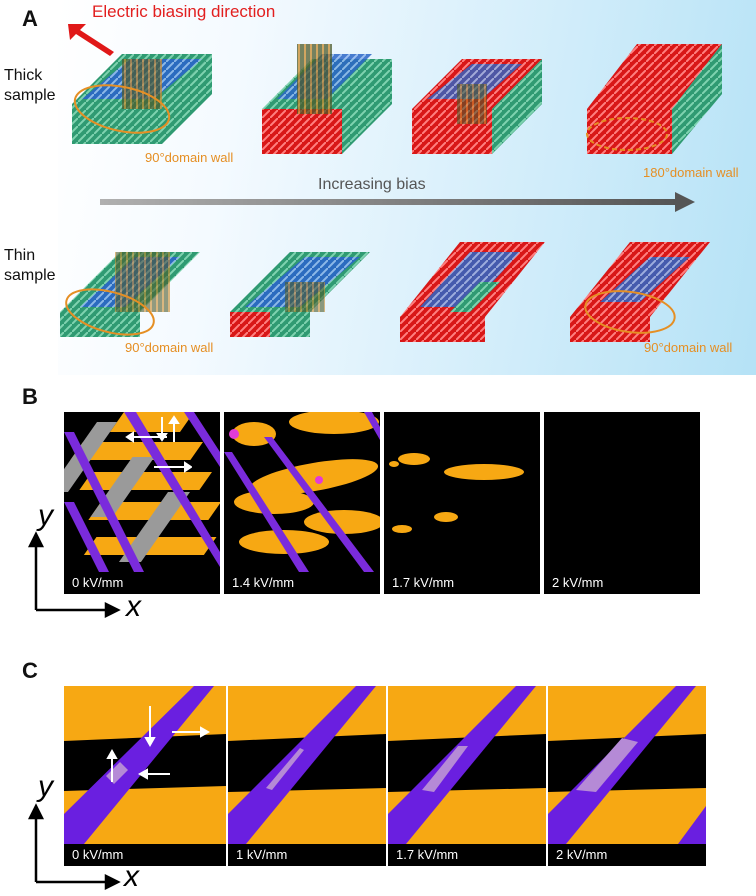  I want to click on panel-c-caption-3: 2 kV/mm, so click(627, 855).